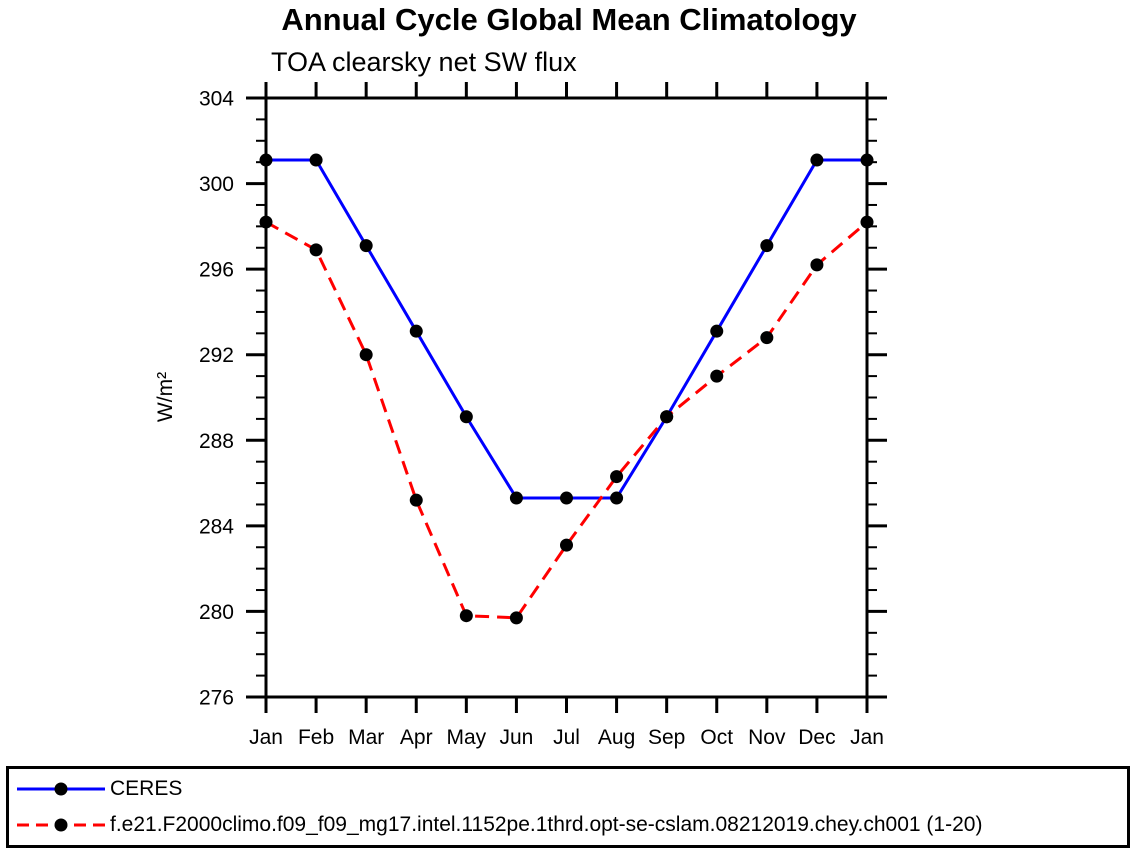  I want to click on legend-line-sample-model-run, so click(61, 825).